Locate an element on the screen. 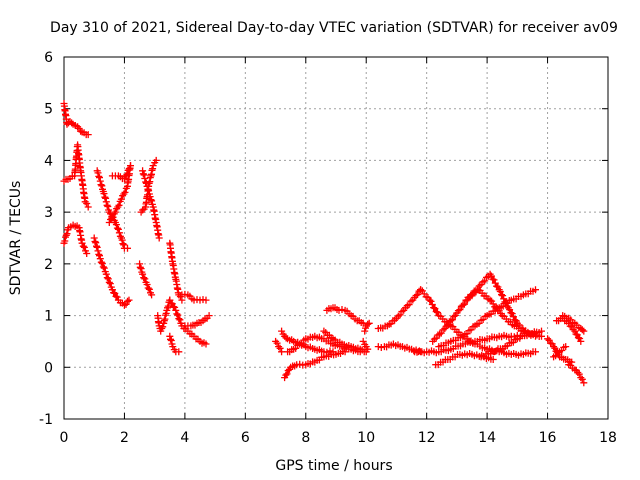 This screenshot has width=640, height=480. series-arc-z is located at coordinates (399, 309).